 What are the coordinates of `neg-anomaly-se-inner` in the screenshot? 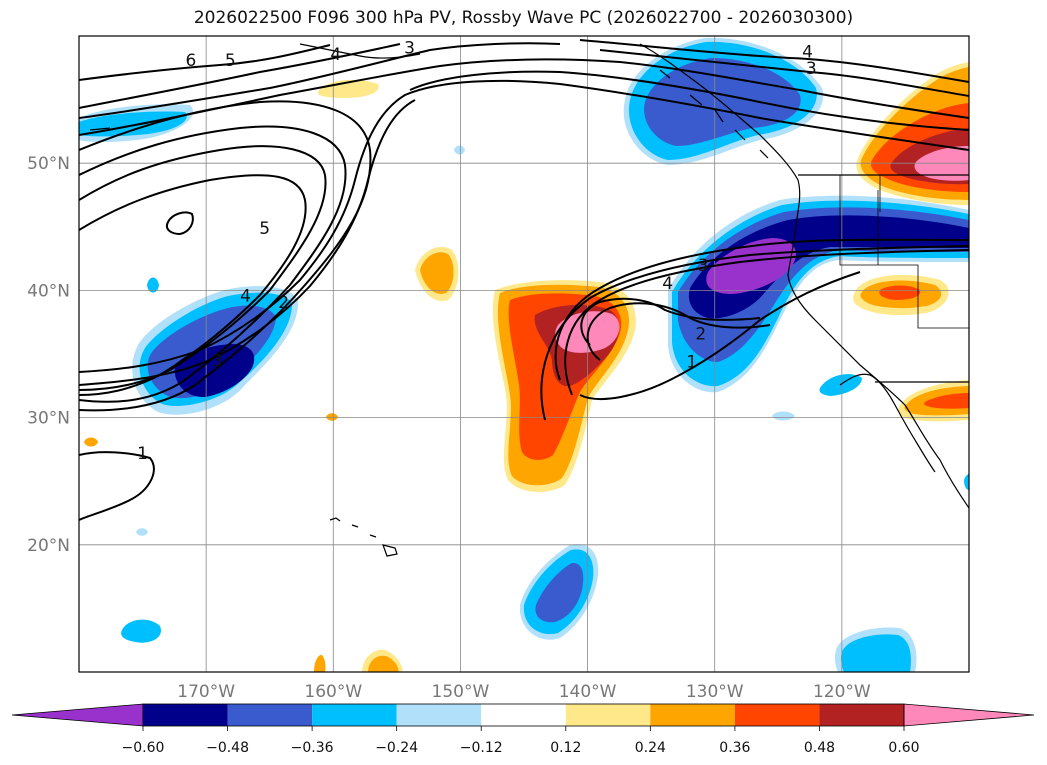 It's located at (875, 653).